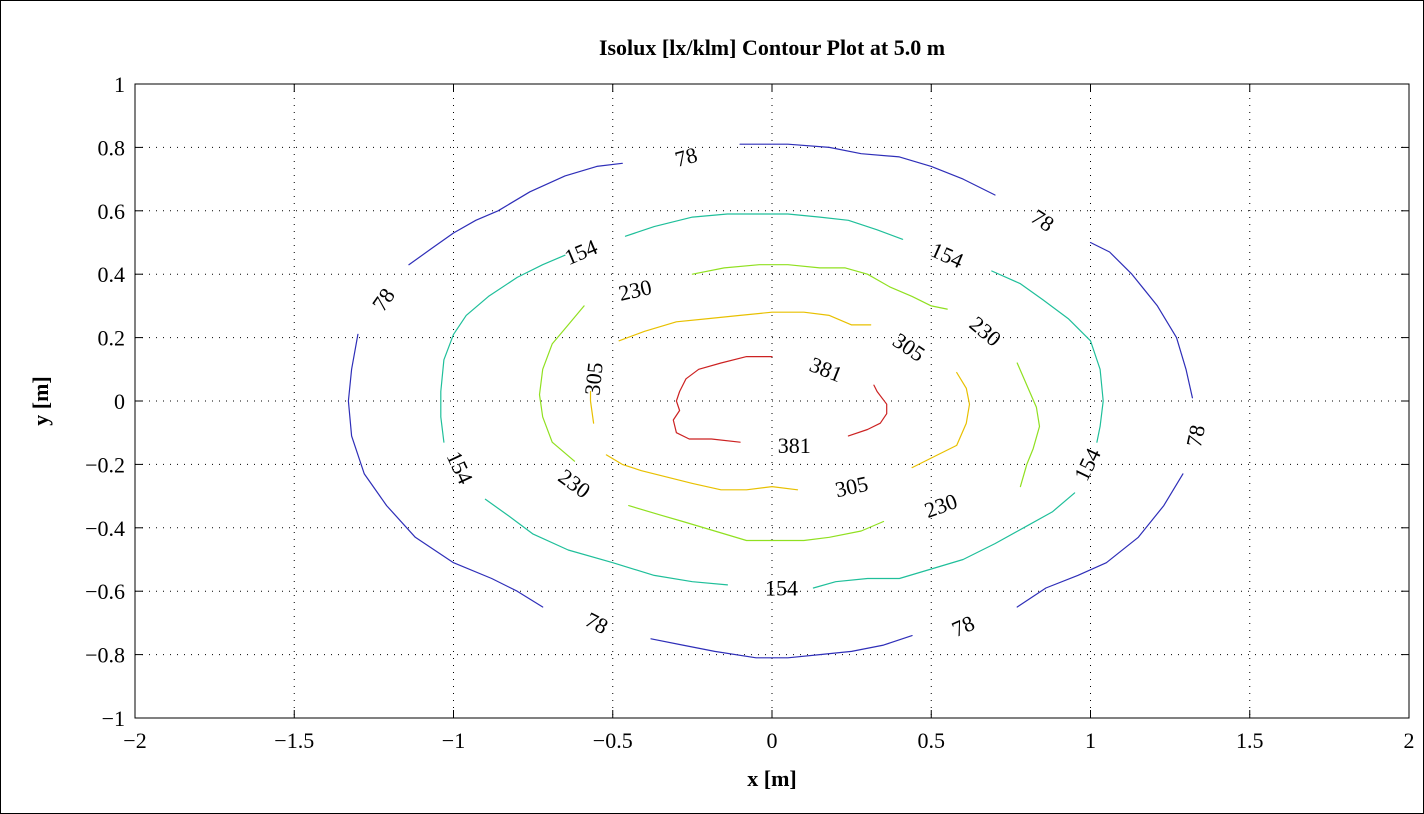 This screenshot has height=814, width=1424. I want to click on contour-label-305: 305, so click(593, 378).